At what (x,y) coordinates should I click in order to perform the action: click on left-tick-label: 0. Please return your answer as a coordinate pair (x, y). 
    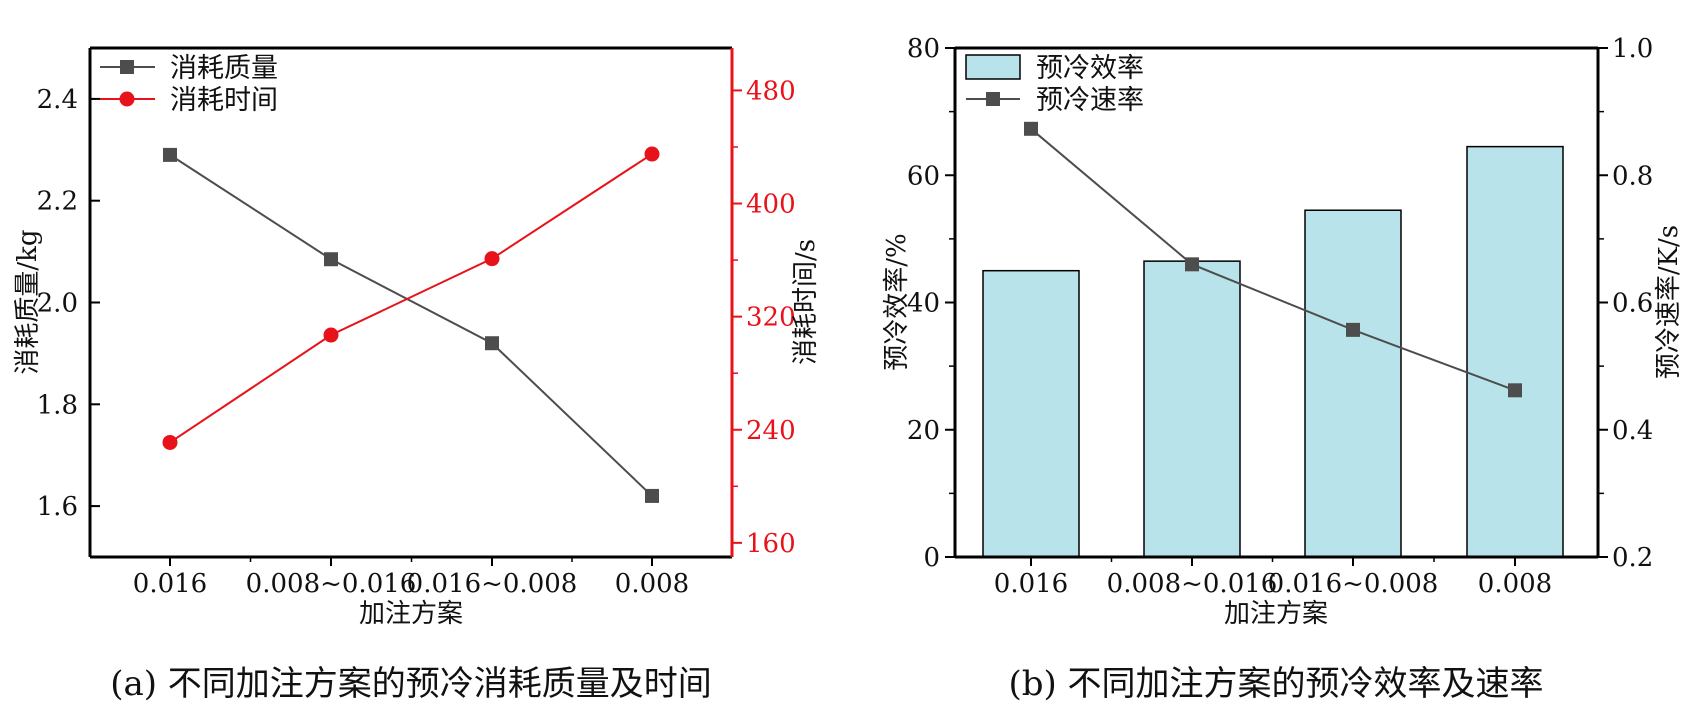
    Looking at the image, I should click on (931, 558).